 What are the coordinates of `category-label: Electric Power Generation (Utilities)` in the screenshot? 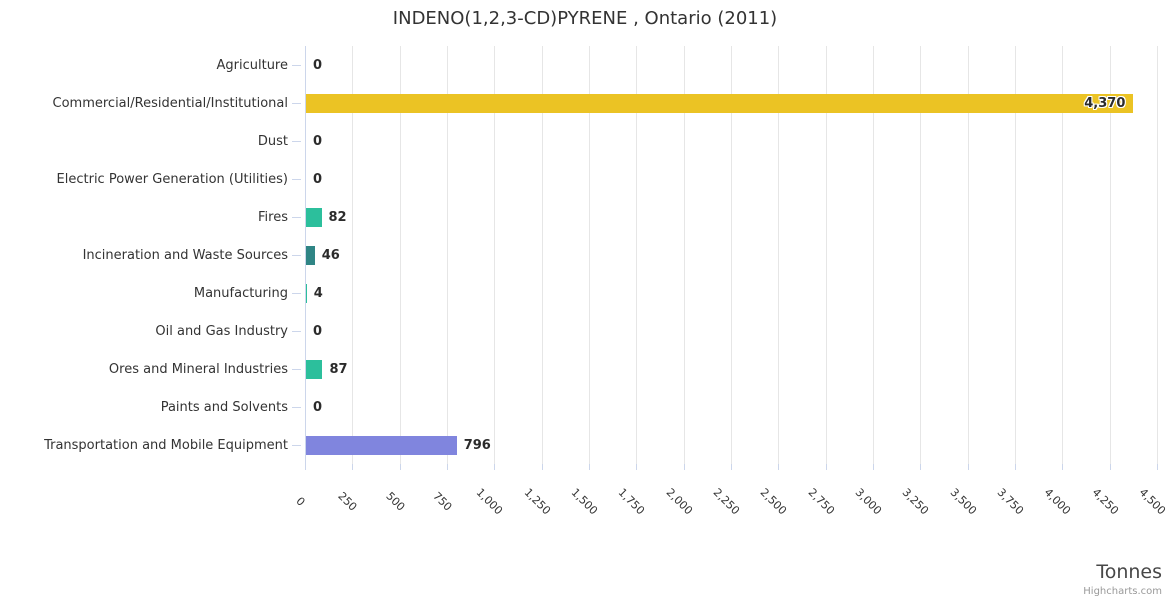 It's located at (172, 179).